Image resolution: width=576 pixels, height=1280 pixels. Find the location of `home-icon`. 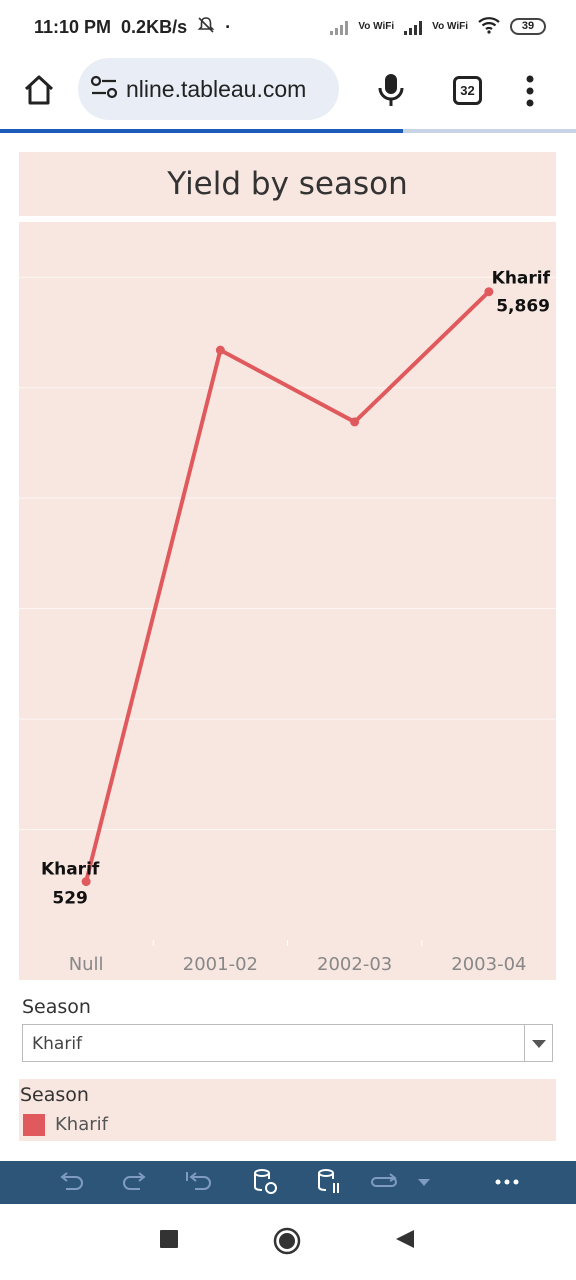

home-icon is located at coordinates (39, 90).